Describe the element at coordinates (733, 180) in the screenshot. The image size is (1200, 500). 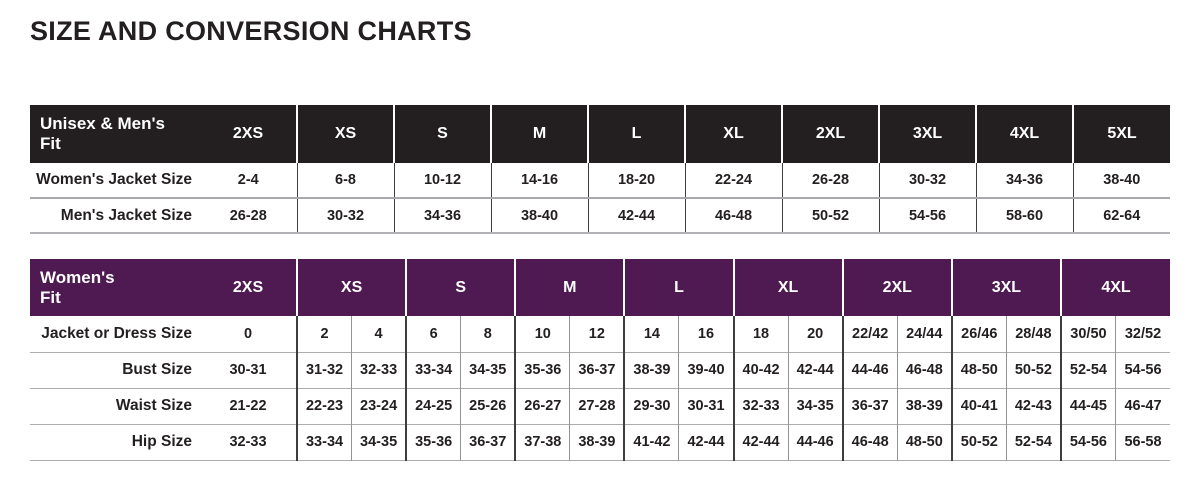
I see `size-value: 22-24` at that location.